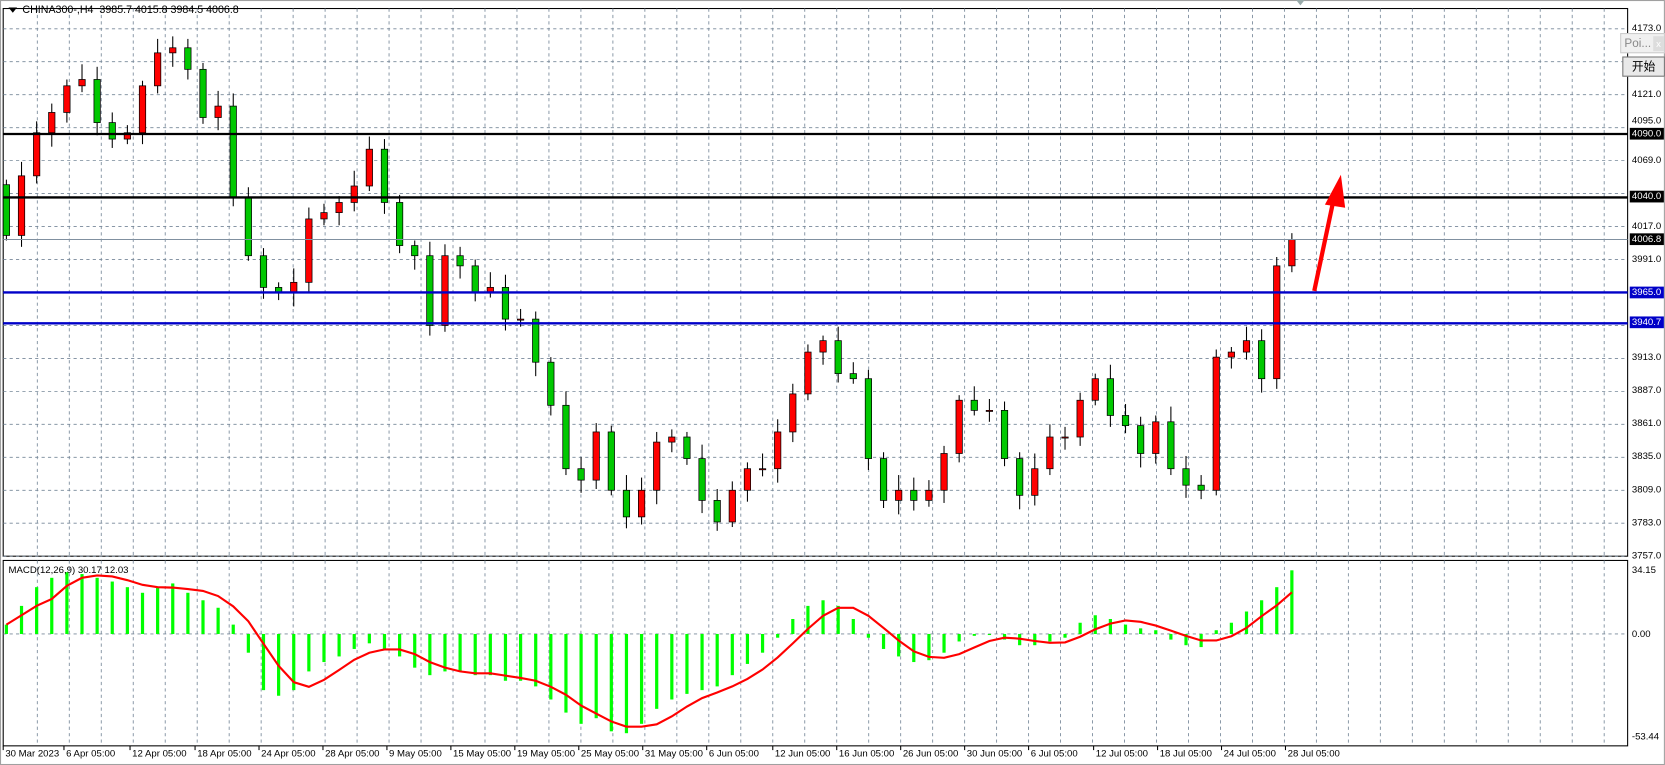 The image size is (1665, 765). Describe the element at coordinates (1646, 28) in the screenshot. I see `price-tick-label: 4173.0` at that location.